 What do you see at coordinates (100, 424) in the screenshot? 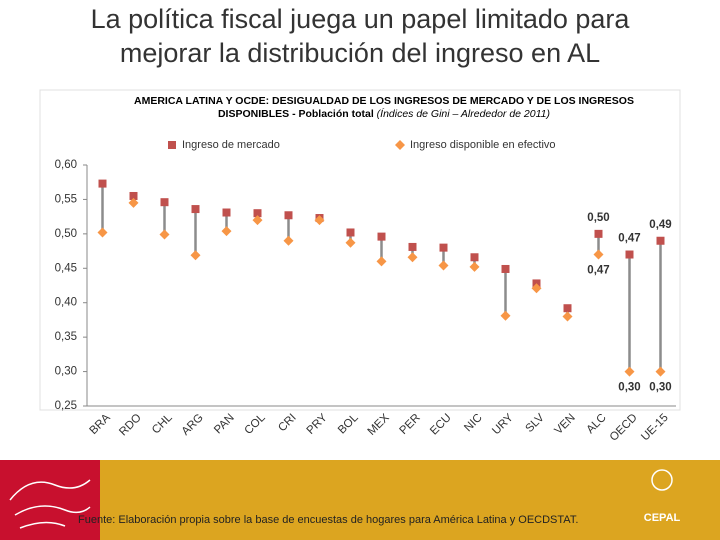
I see `x-tick-label: BRA` at bounding box center [100, 424].